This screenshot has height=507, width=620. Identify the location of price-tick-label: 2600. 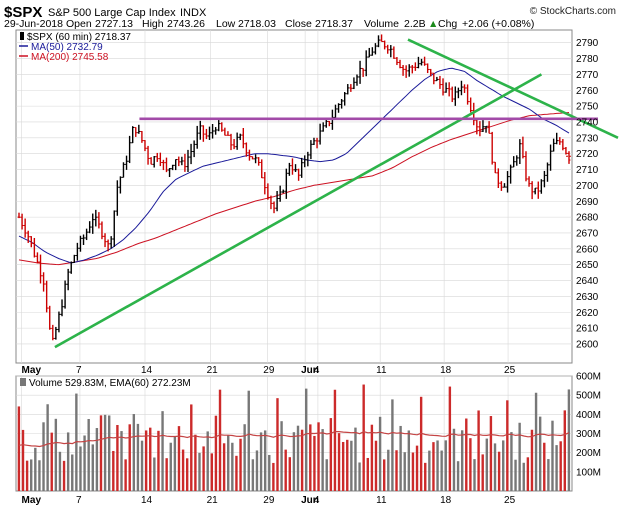
(587, 344).